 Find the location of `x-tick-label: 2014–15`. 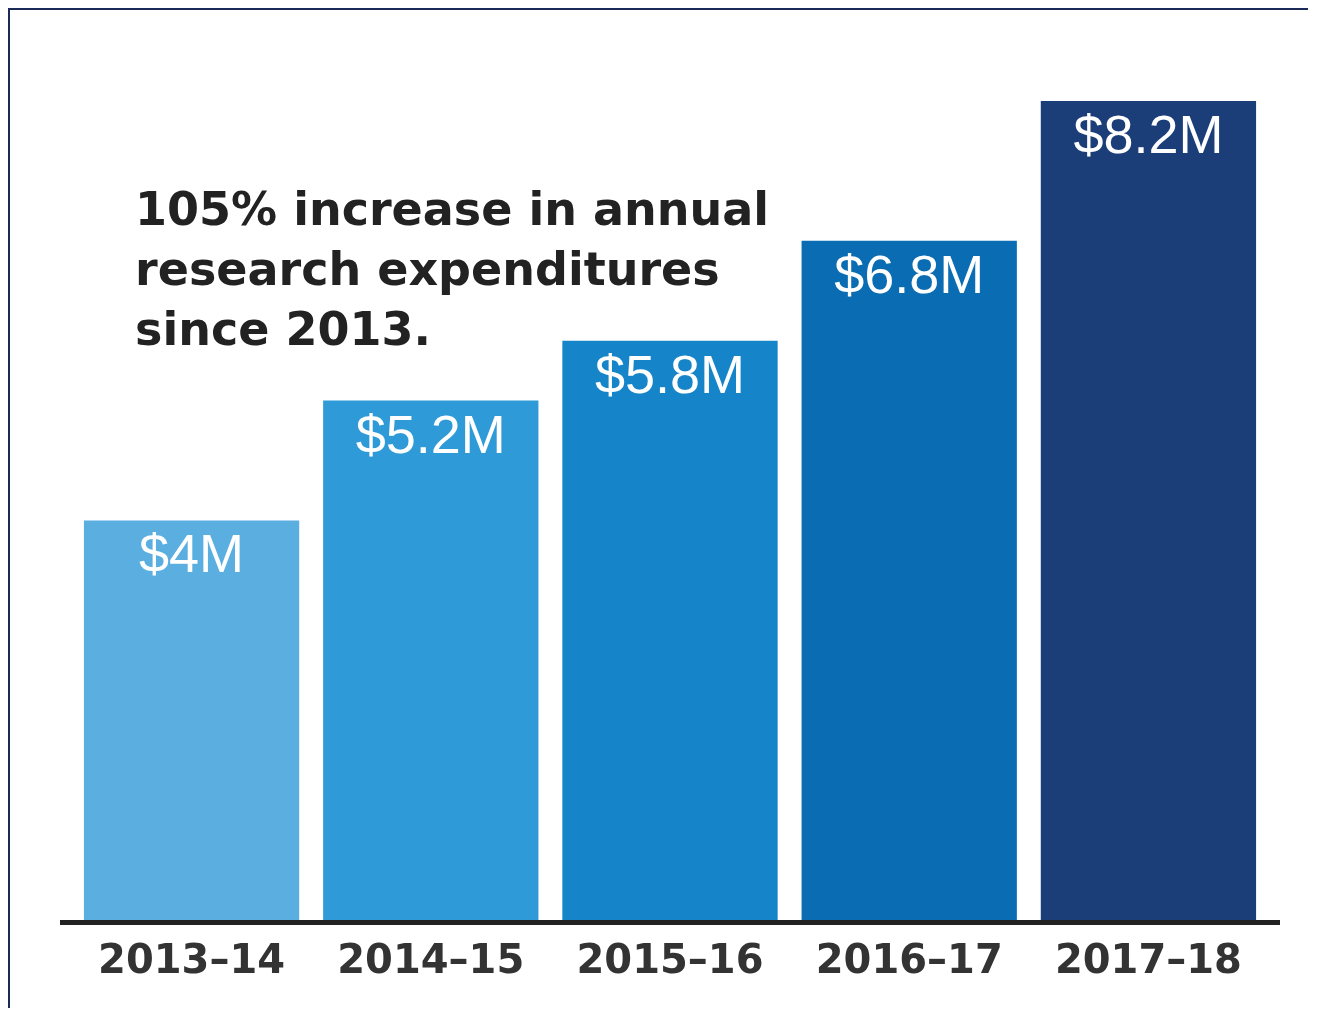

x-tick-label: 2014–15 is located at coordinates (431, 959).